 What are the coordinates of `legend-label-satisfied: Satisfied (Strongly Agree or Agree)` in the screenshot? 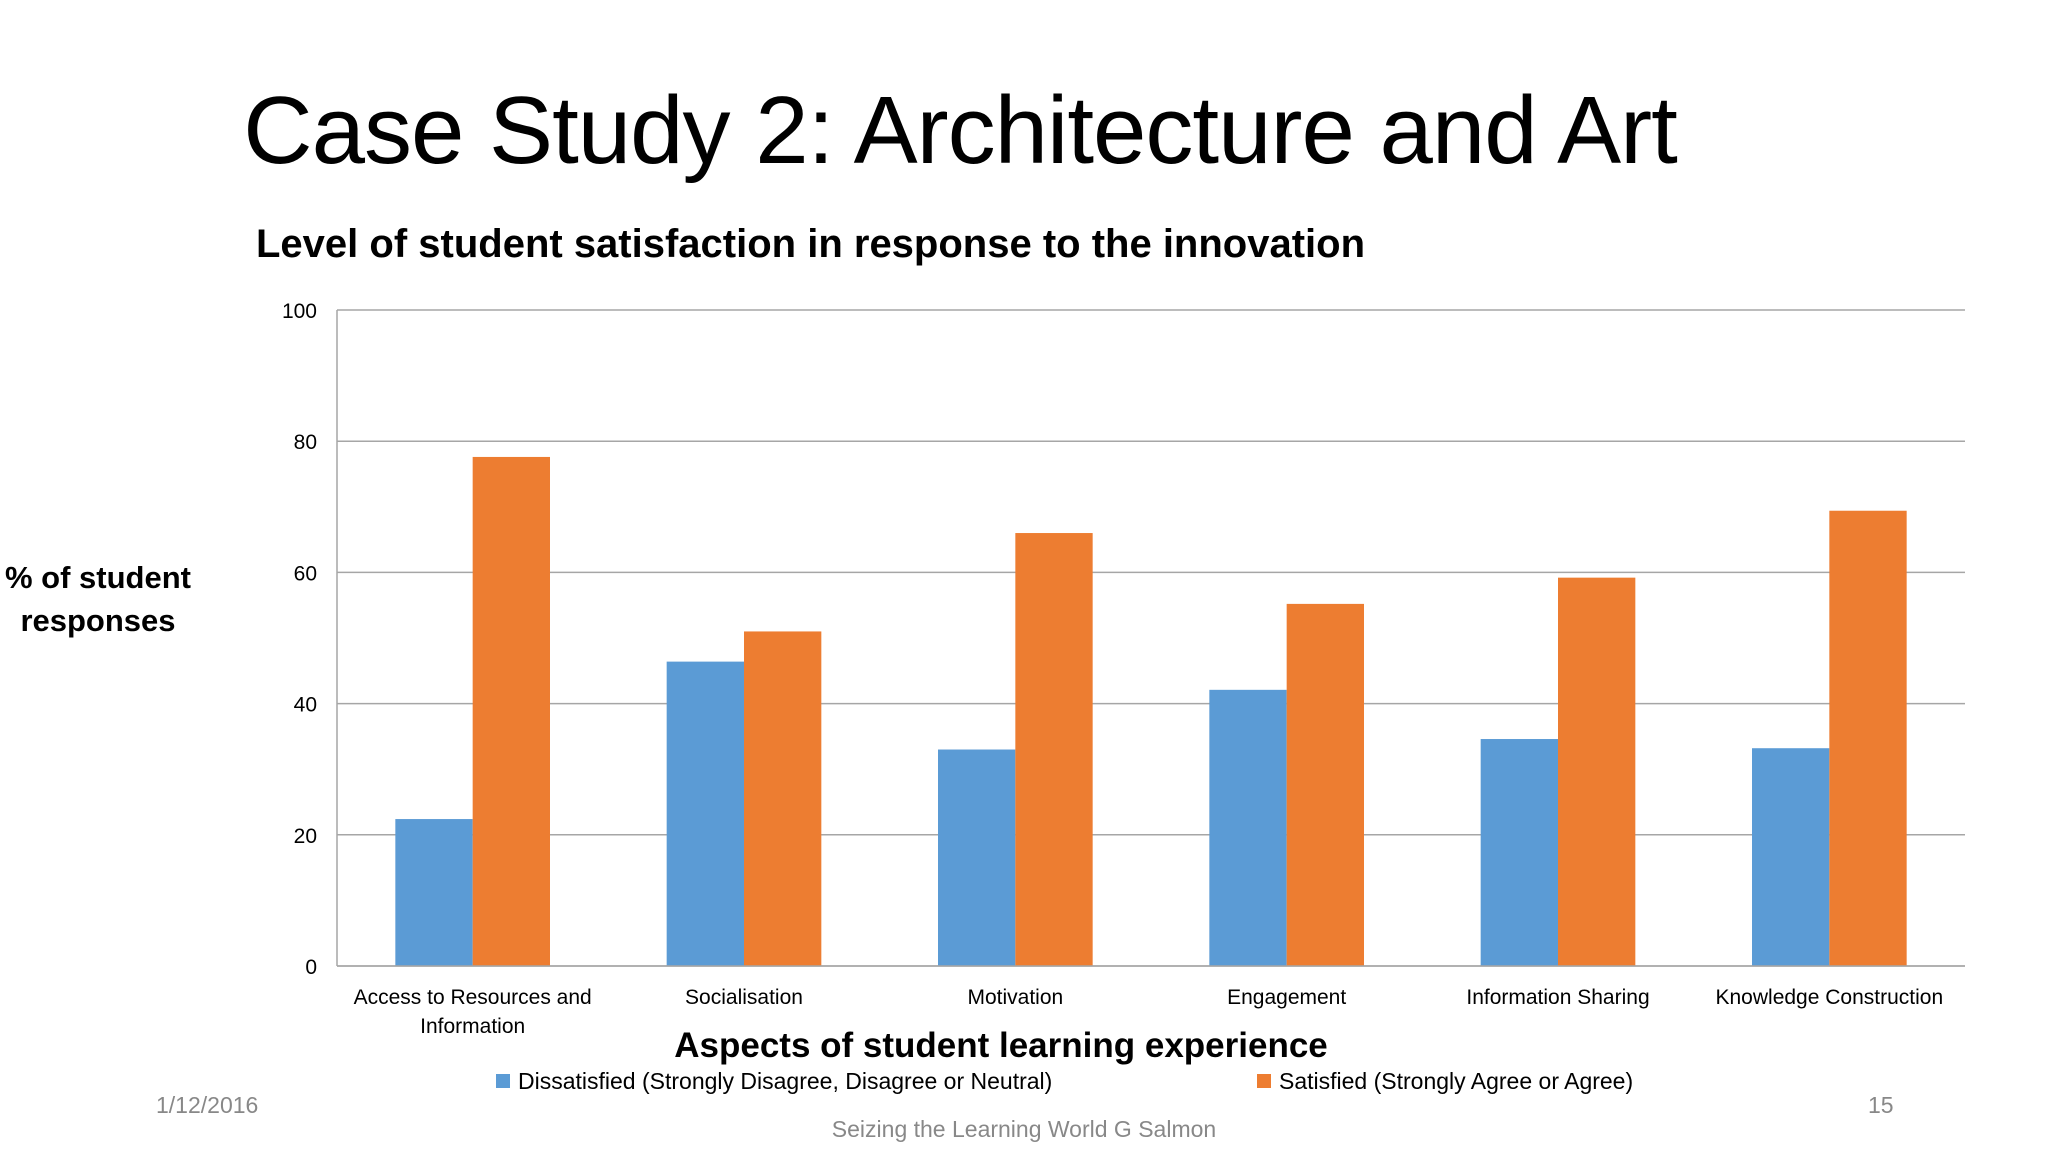 It's located at (1456, 1081).